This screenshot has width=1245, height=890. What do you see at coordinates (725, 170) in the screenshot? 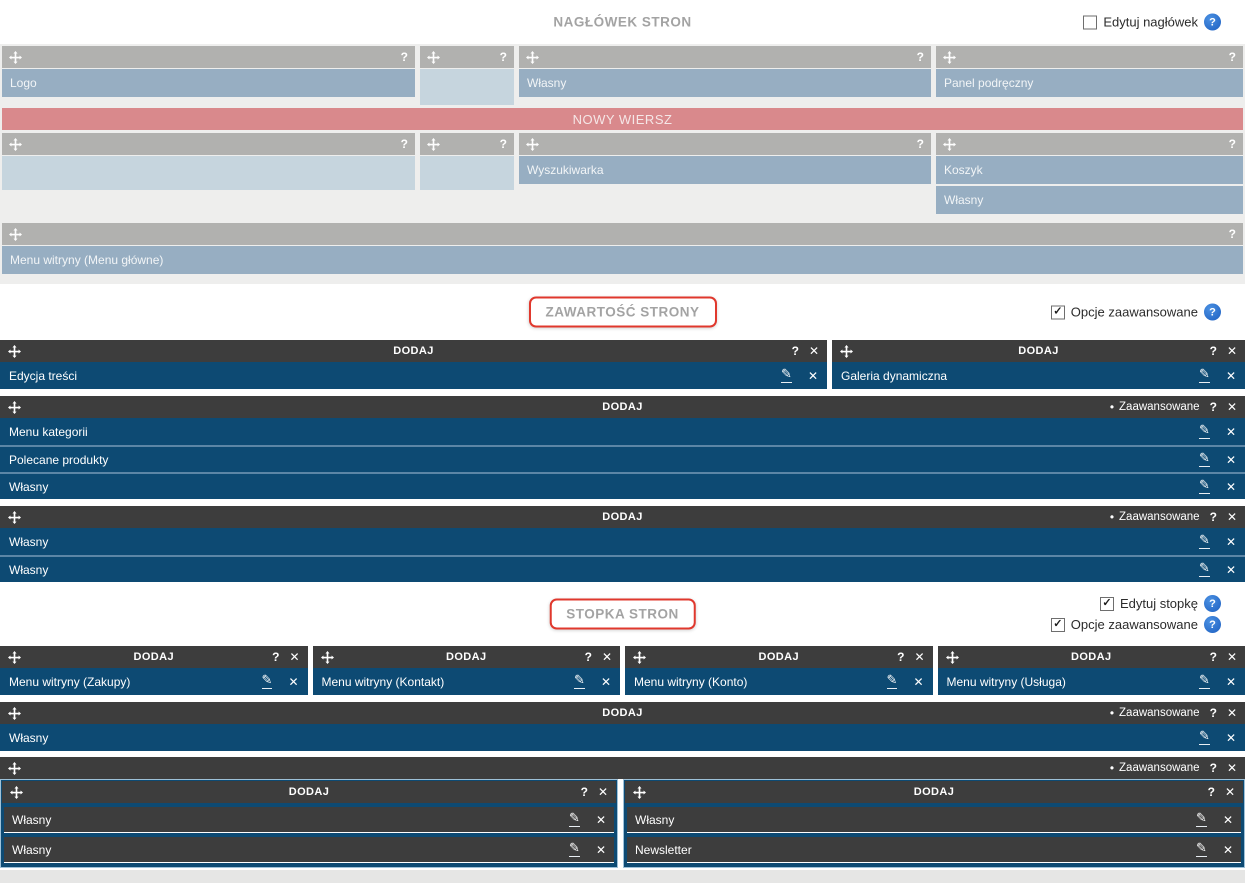
I see `module-search: Wyszukiwarka` at bounding box center [725, 170].